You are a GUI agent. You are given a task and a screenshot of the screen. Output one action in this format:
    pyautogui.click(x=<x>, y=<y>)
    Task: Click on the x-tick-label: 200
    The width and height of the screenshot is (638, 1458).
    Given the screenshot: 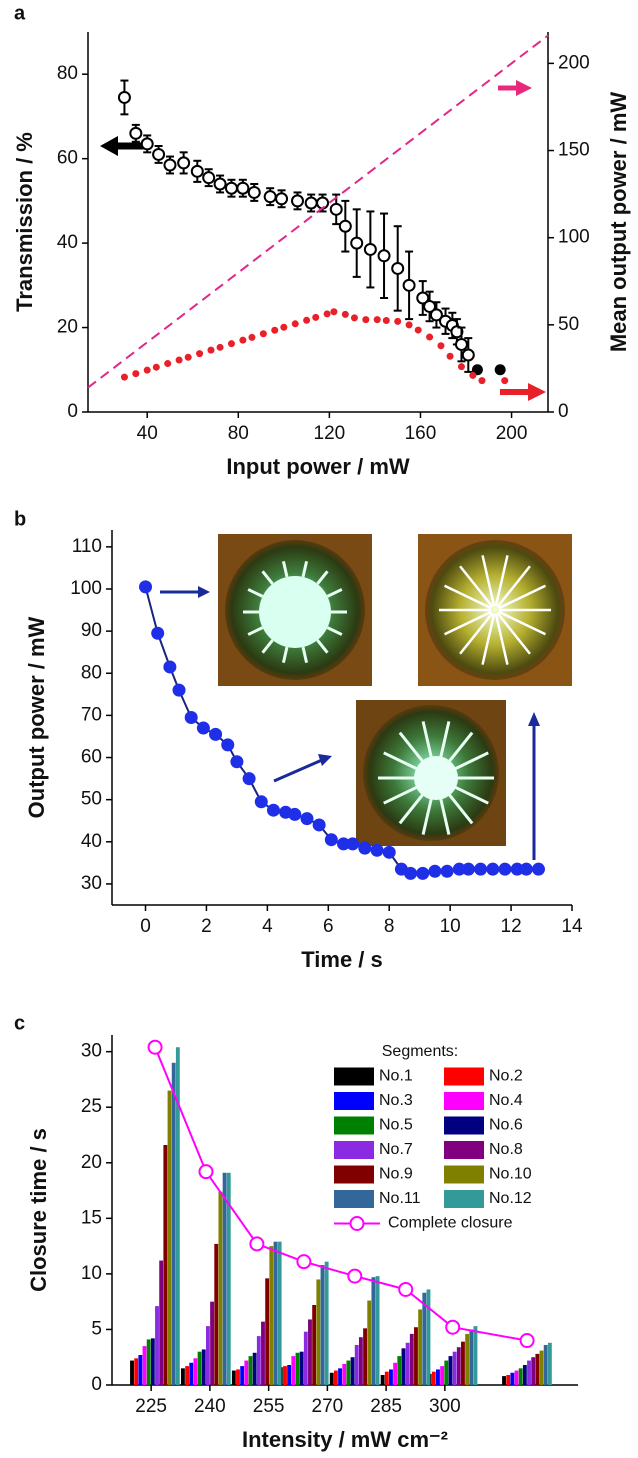 What is the action you would take?
    pyautogui.click(x=512, y=433)
    